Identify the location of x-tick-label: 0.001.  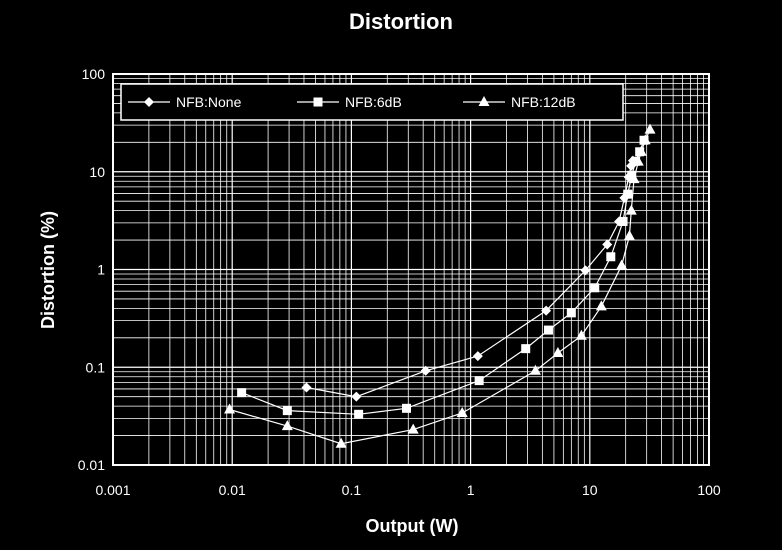
(112, 490).